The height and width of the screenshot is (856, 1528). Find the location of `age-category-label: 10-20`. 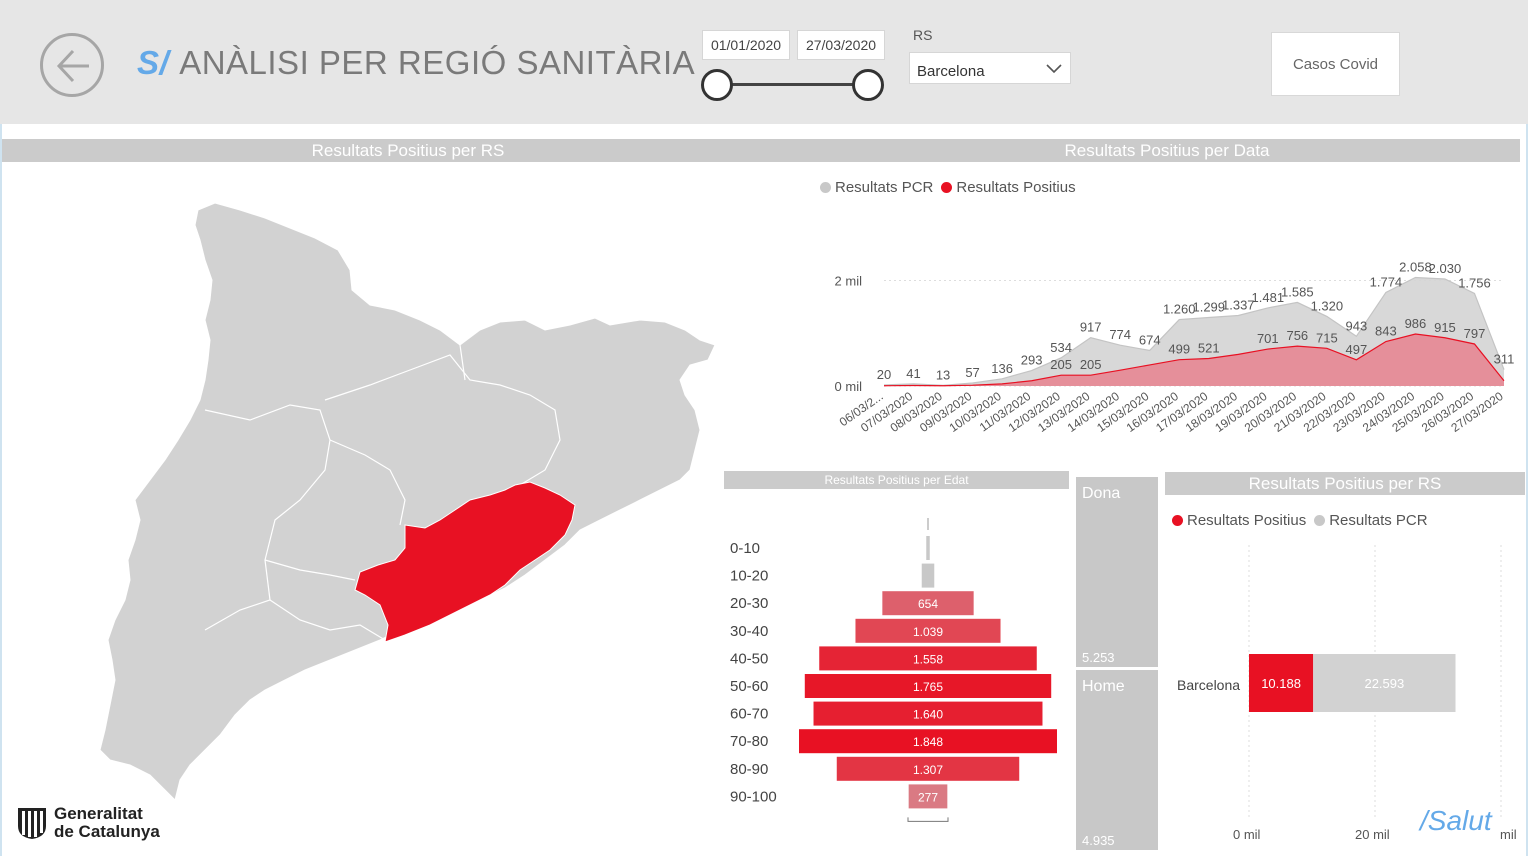

age-category-label: 10-20 is located at coordinates (749, 576).